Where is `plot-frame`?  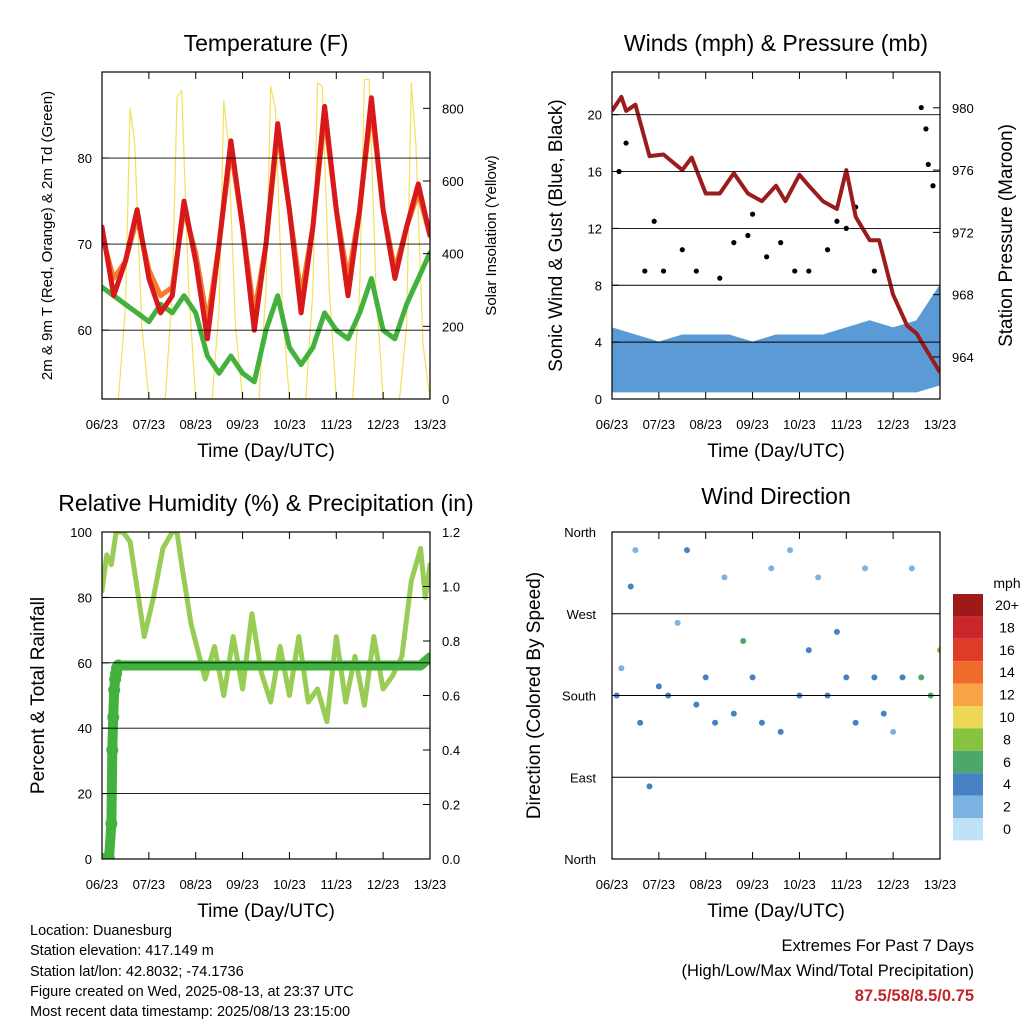 plot-frame is located at coordinates (776, 695).